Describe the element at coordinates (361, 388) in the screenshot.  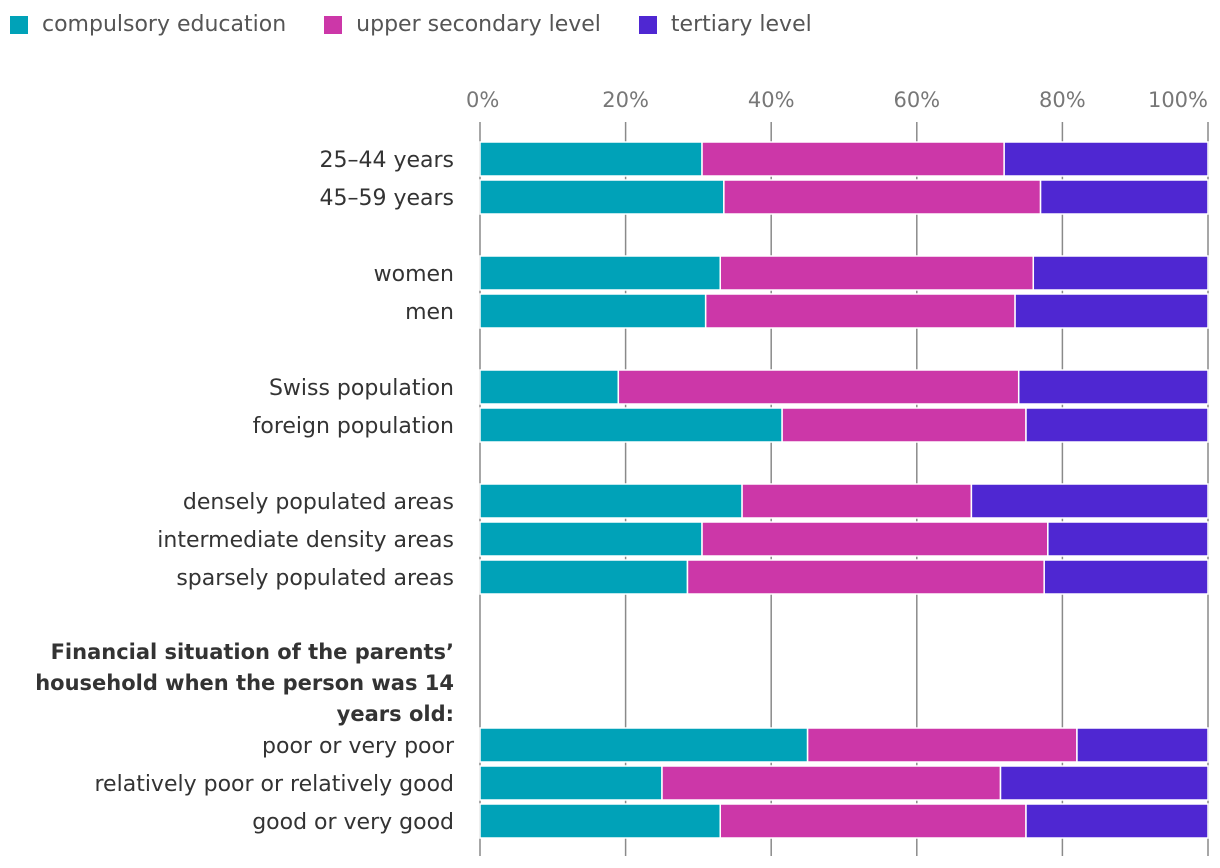
I see `category-label: Swiss population` at that location.